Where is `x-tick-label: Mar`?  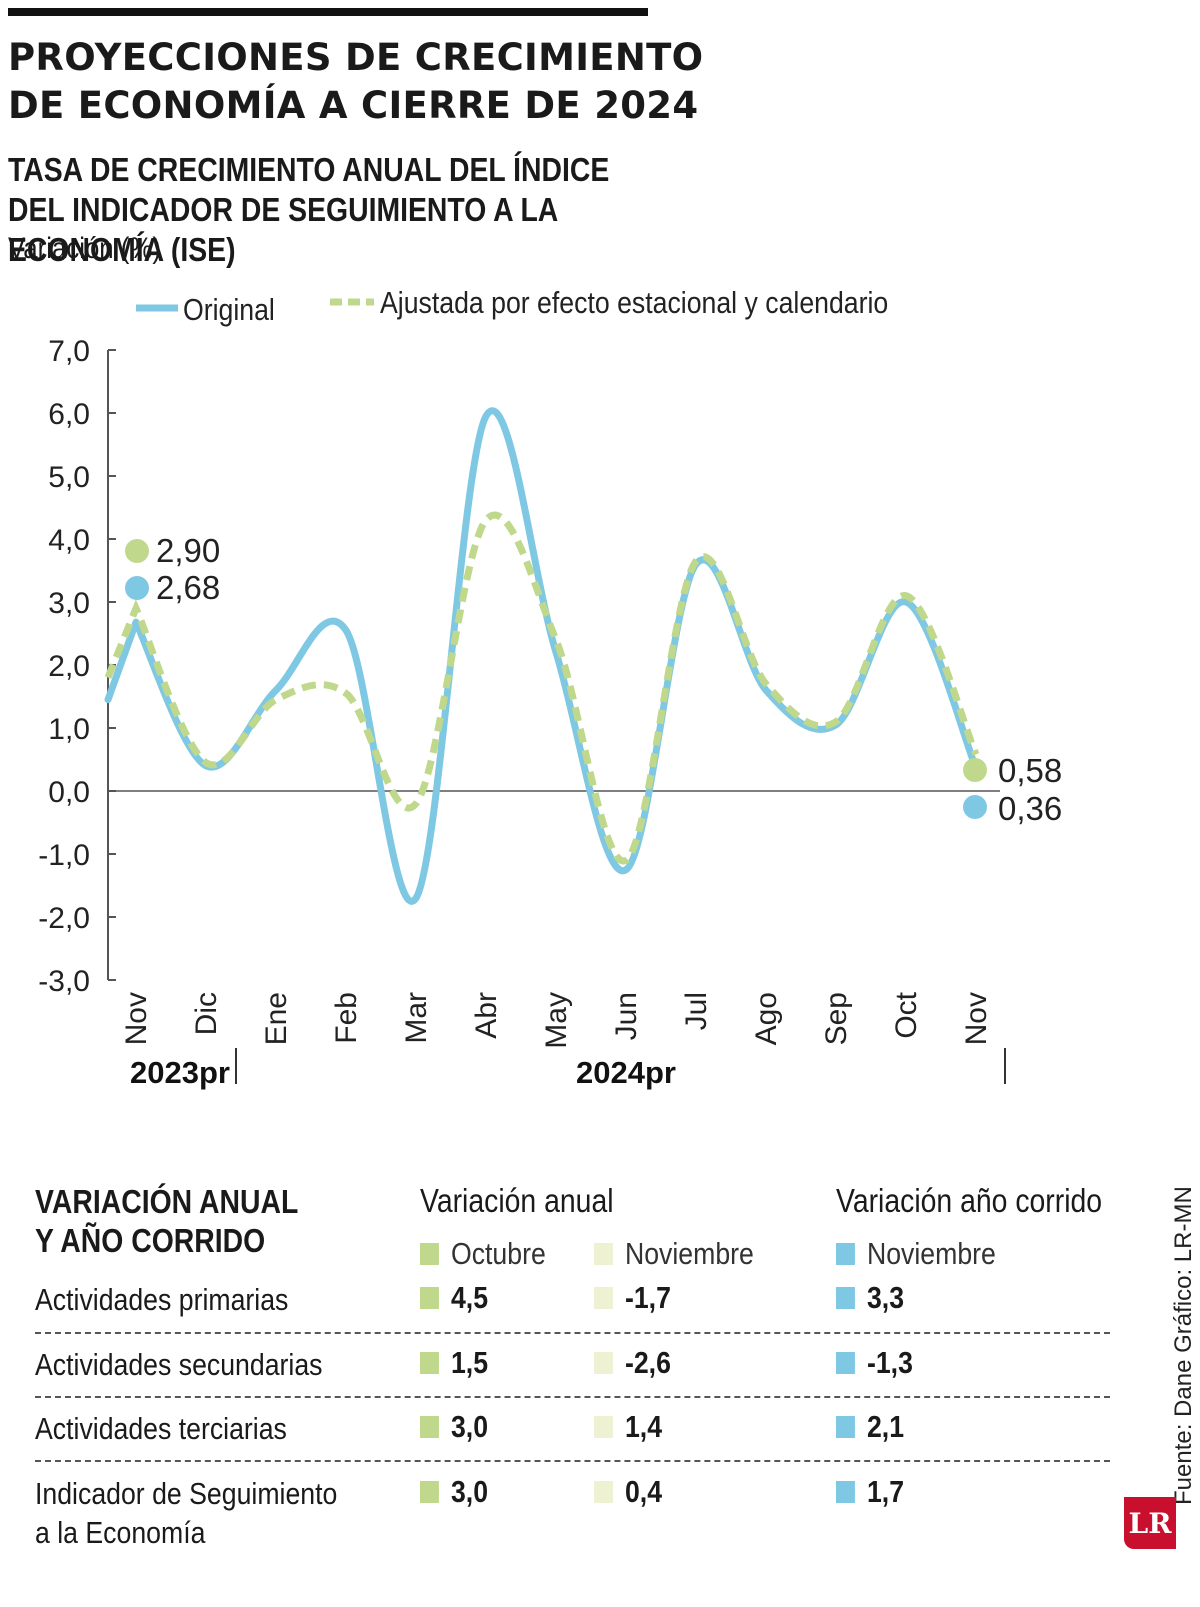 x-tick-label: Mar is located at coordinates (416, 1018).